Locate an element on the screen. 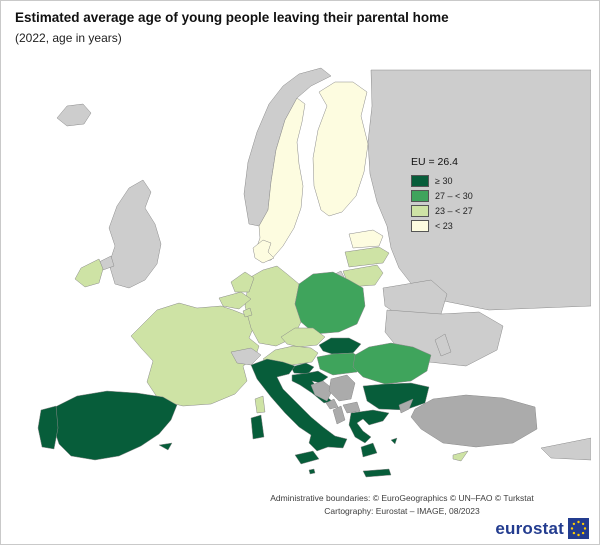 Image resolution: width=600 pixels, height=545 pixels. legend-label-27-30: 27 – < 30 is located at coordinates (454, 196).